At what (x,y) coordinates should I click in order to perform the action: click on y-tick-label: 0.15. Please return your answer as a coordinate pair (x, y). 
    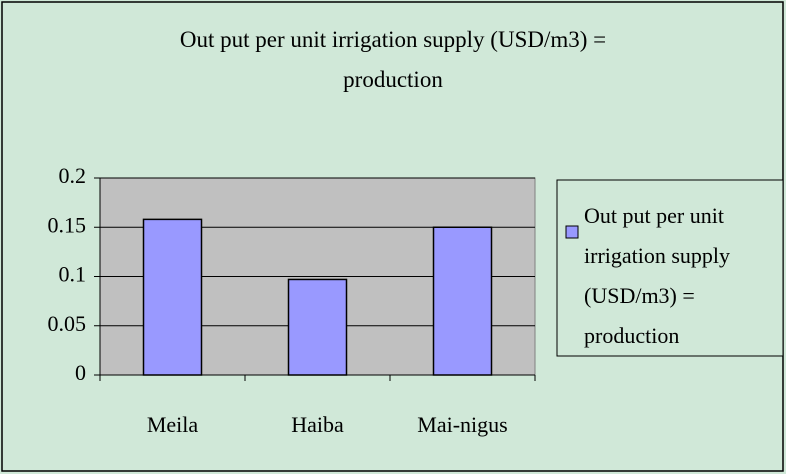
    Looking at the image, I should click on (67, 224).